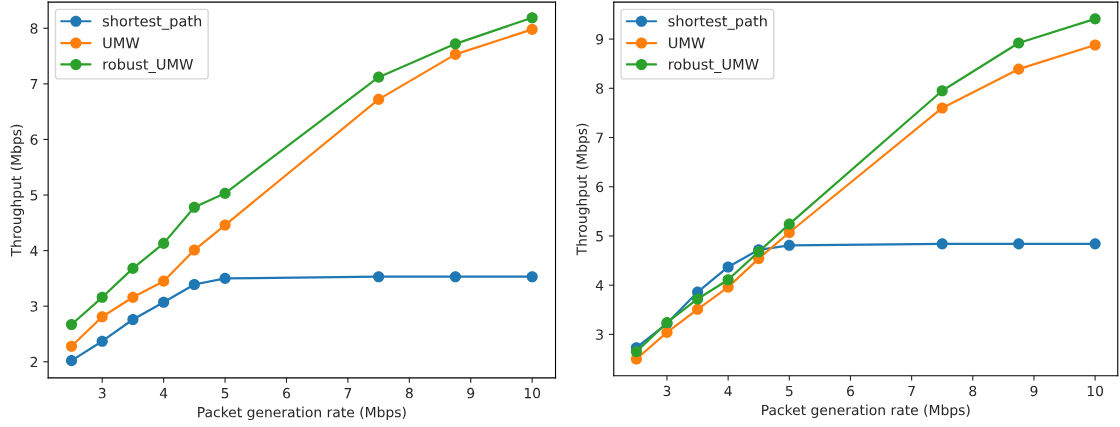  What do you see at coordinates (34, 362) in the screenshot?
I see `y-tick-label: 2` at bounding box center [34, 362].